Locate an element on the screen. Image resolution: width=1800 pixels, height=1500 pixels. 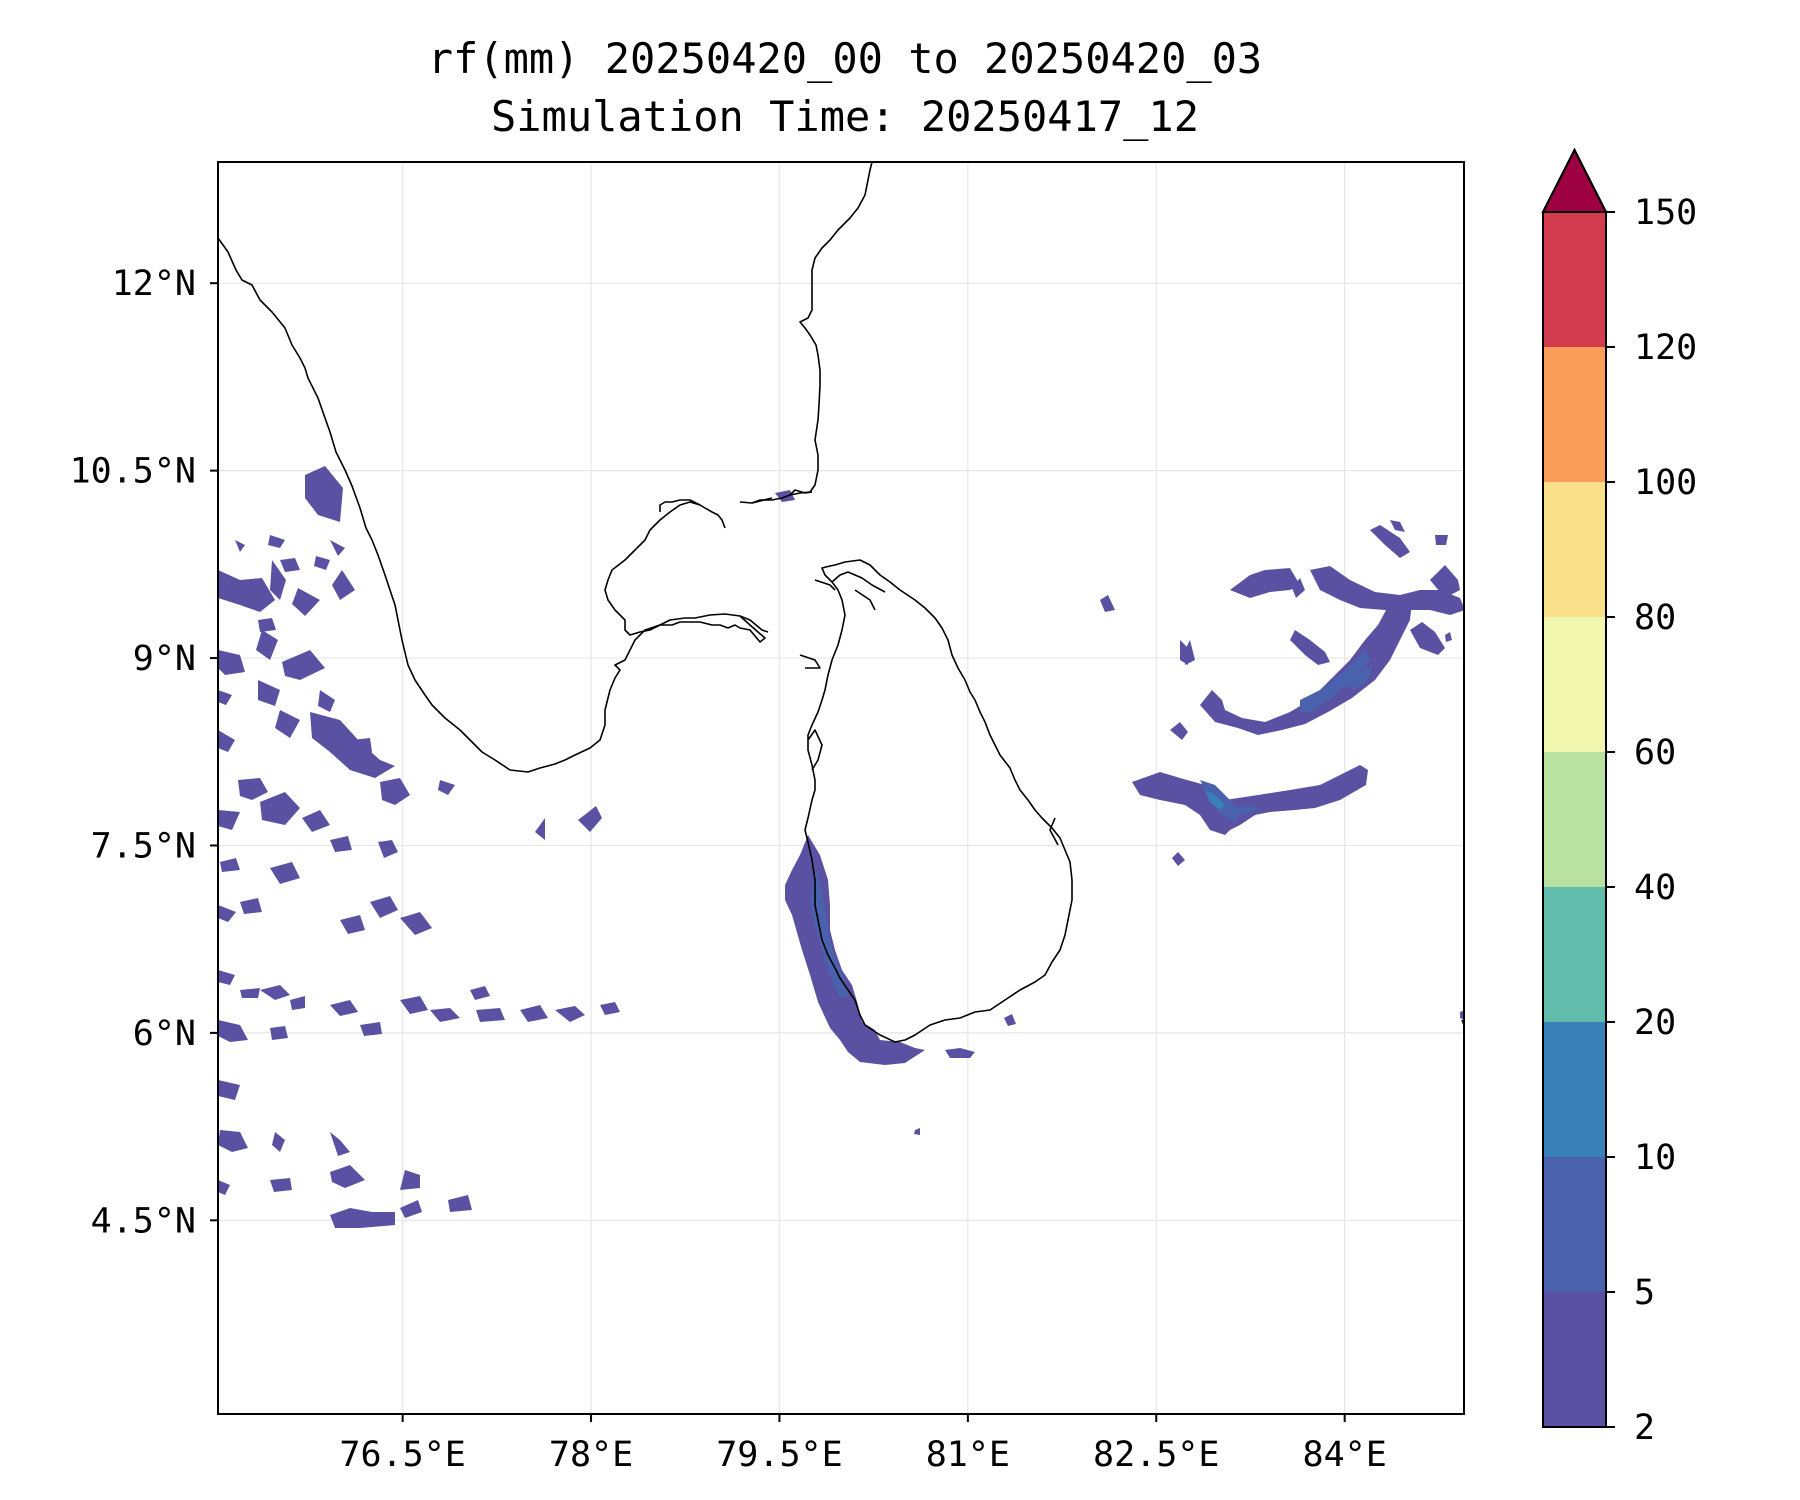
lat-tick-label: 6°N is located at coordinates (164, 1034).